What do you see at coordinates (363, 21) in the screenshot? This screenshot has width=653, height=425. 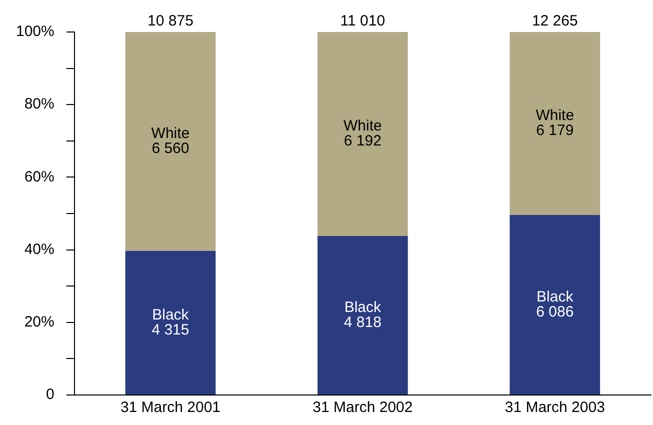 I see `annotation: 11 010` at bounding box center [363, 21].